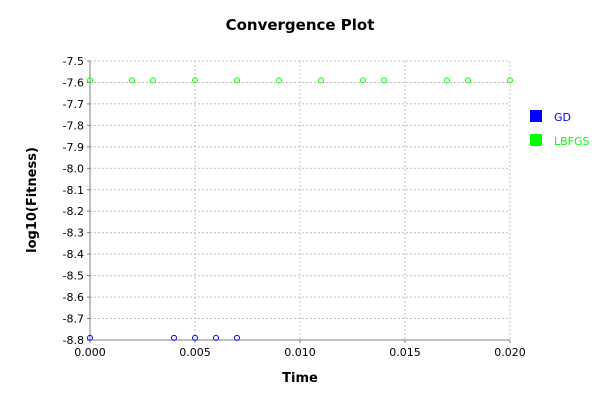  I want to click on legend-swatch-lbfgs, so click(536, 140).